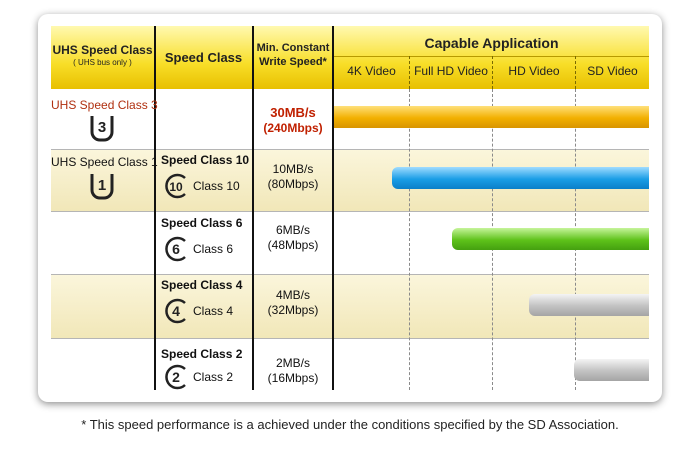 This screenshot has width=700, height=450. I want to click on class10-icon: 10, so click(175, 186).